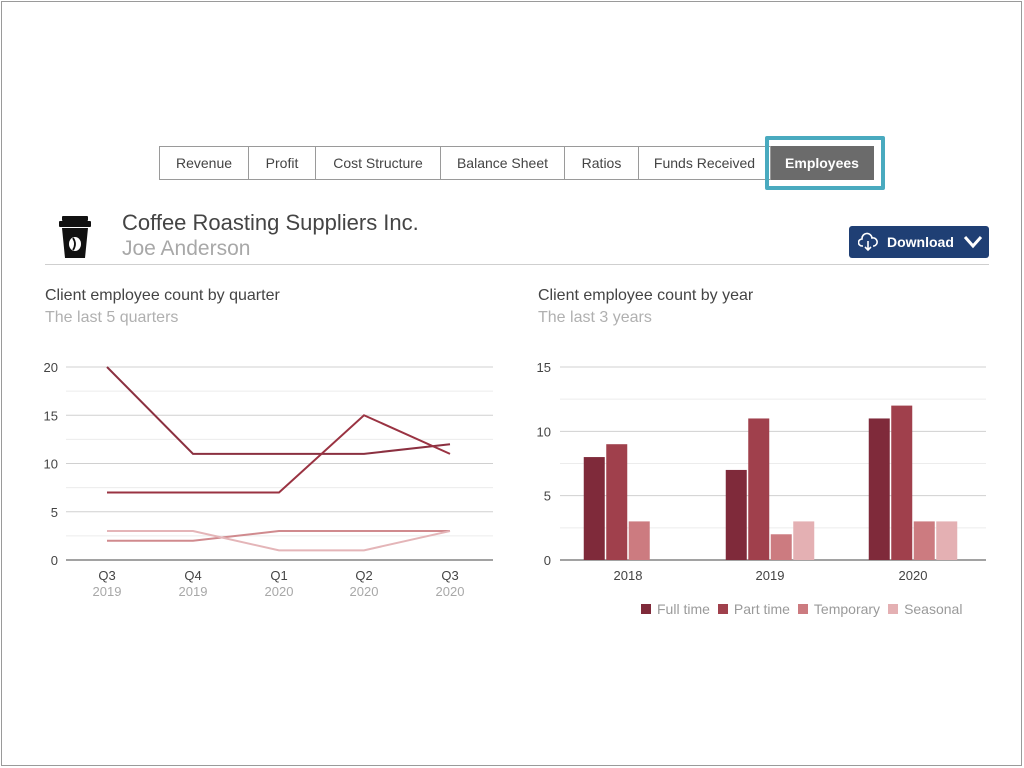  I want to click on tab-revenue: Revenue, so click(204, 163).